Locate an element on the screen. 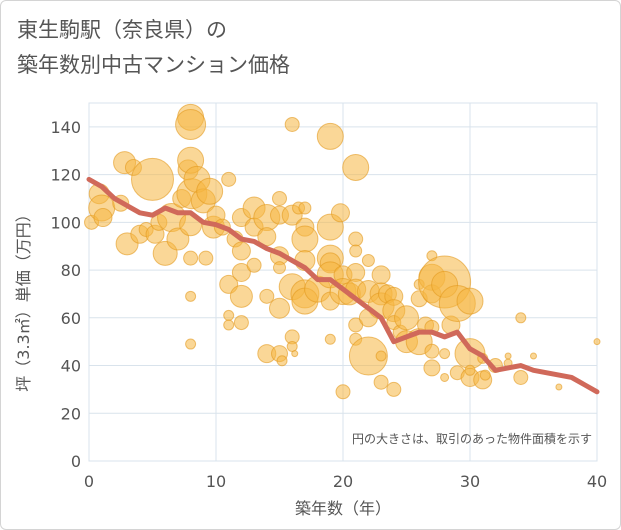 This screenshot has width=621, height=530. chart-title-line1: 東生駒駅（奈良県）の is located at coordinates (122, 30).